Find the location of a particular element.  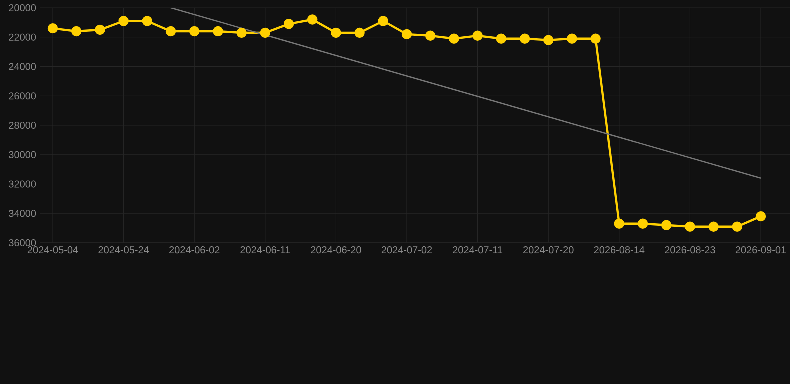

x-tick-label: 2024-06-11 is located at coordinates (265, 250).